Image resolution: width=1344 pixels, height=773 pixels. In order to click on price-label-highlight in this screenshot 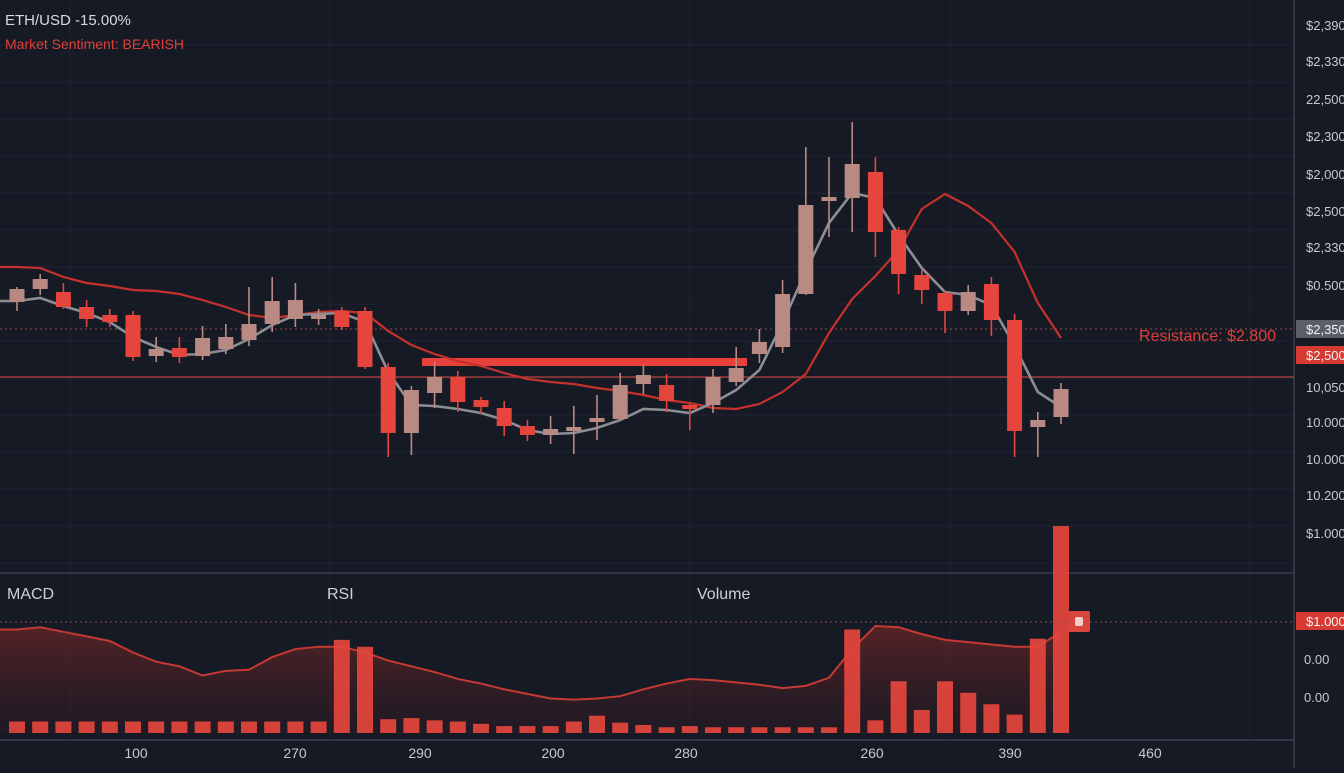, I will do `click(1320, 329)`.